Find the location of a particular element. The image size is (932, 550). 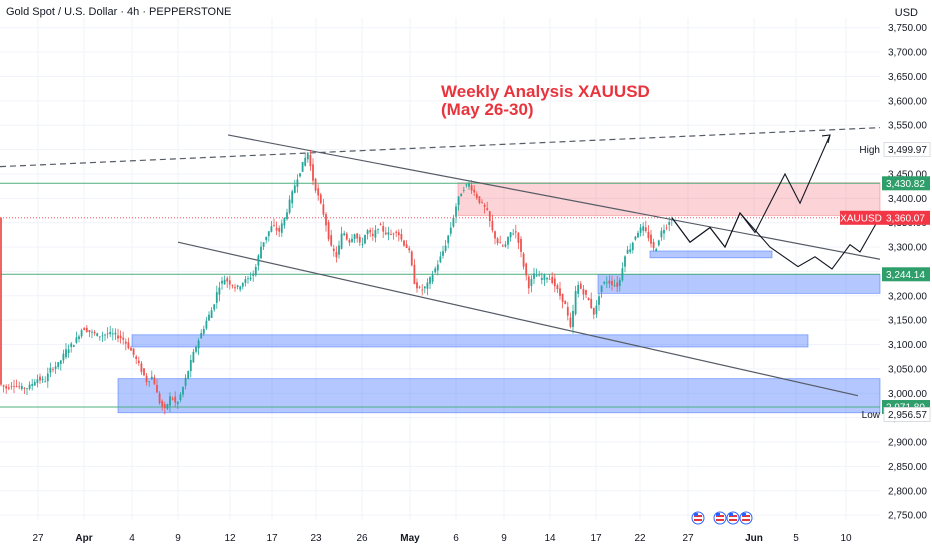

analysis-title-line1: Weekly Analysis XAUUSD is located at coordinates (545, 91).